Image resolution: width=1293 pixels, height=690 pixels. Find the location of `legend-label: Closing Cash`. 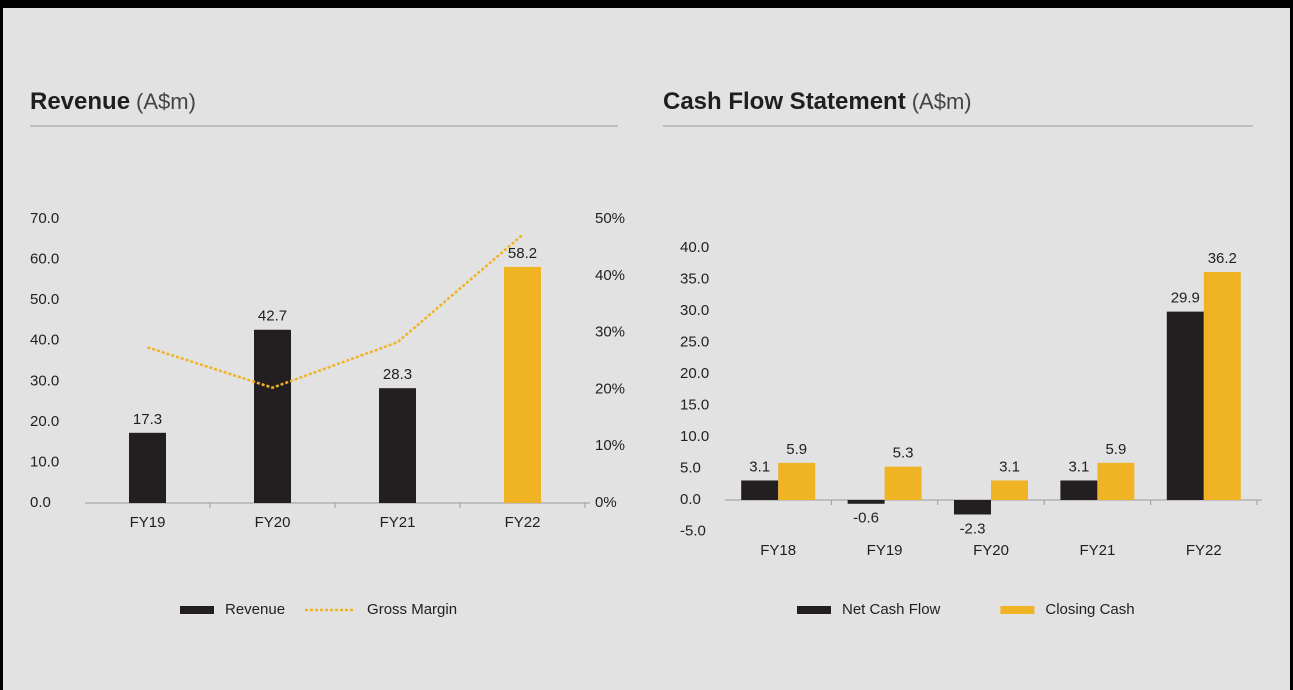

legend-label: Closing Cash is located at coordinates (1089, 609).